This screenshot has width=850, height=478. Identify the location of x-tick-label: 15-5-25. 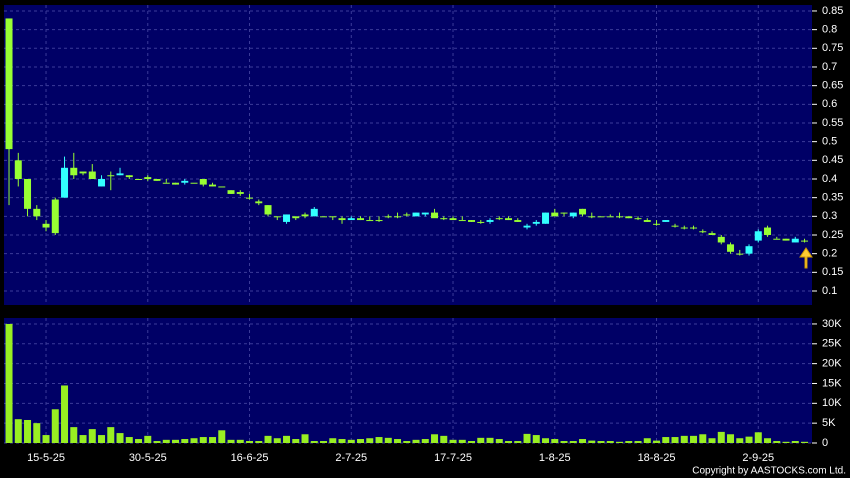
(46, 458).